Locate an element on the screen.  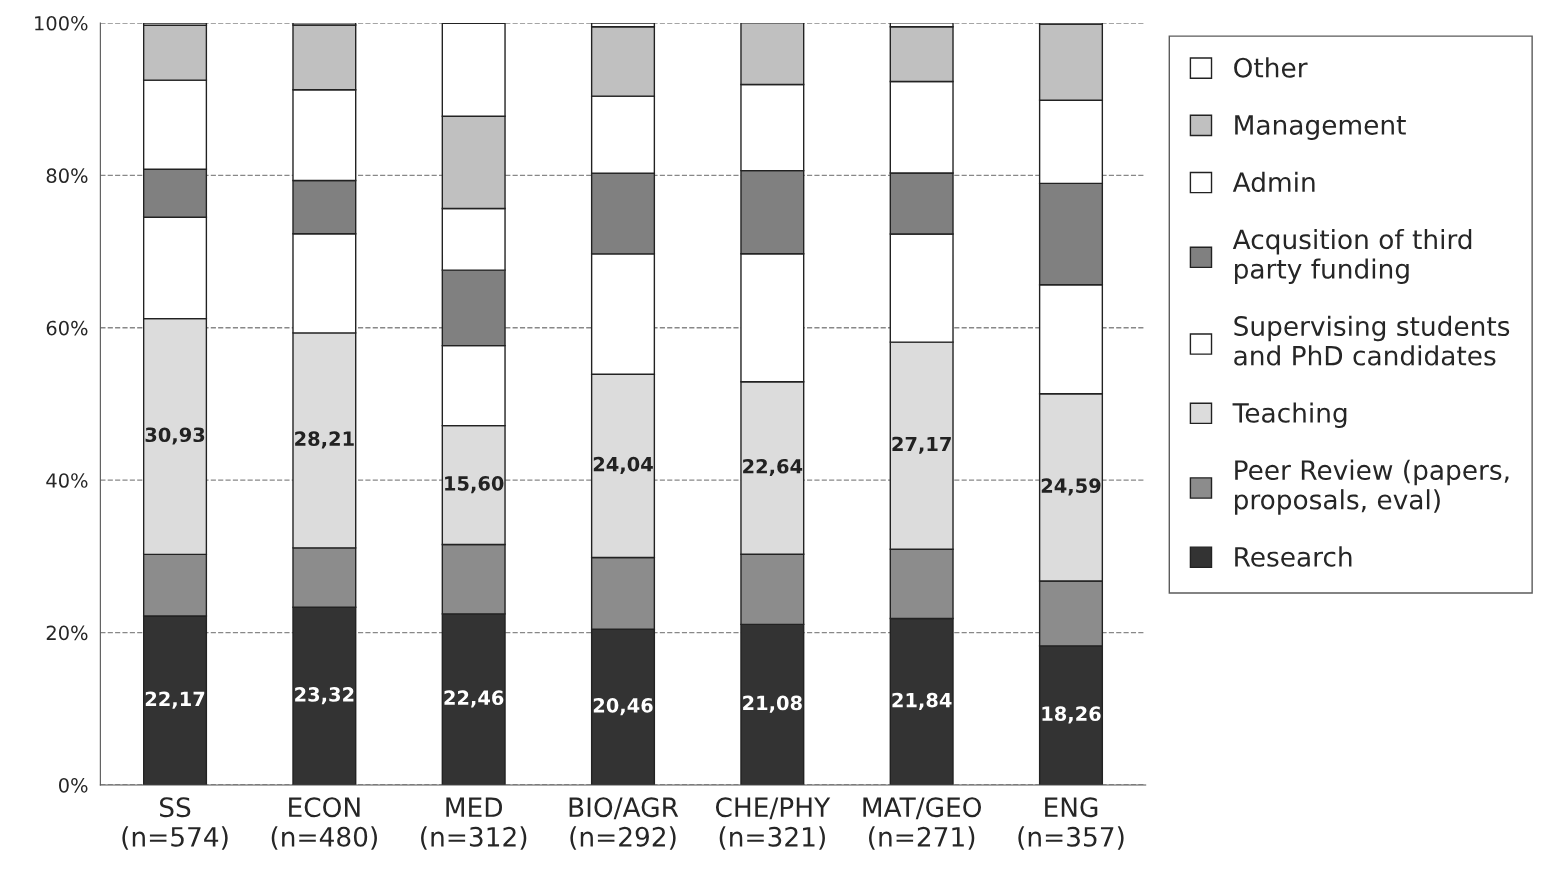
legend-label: Research is located at coordinates (1293, 556).